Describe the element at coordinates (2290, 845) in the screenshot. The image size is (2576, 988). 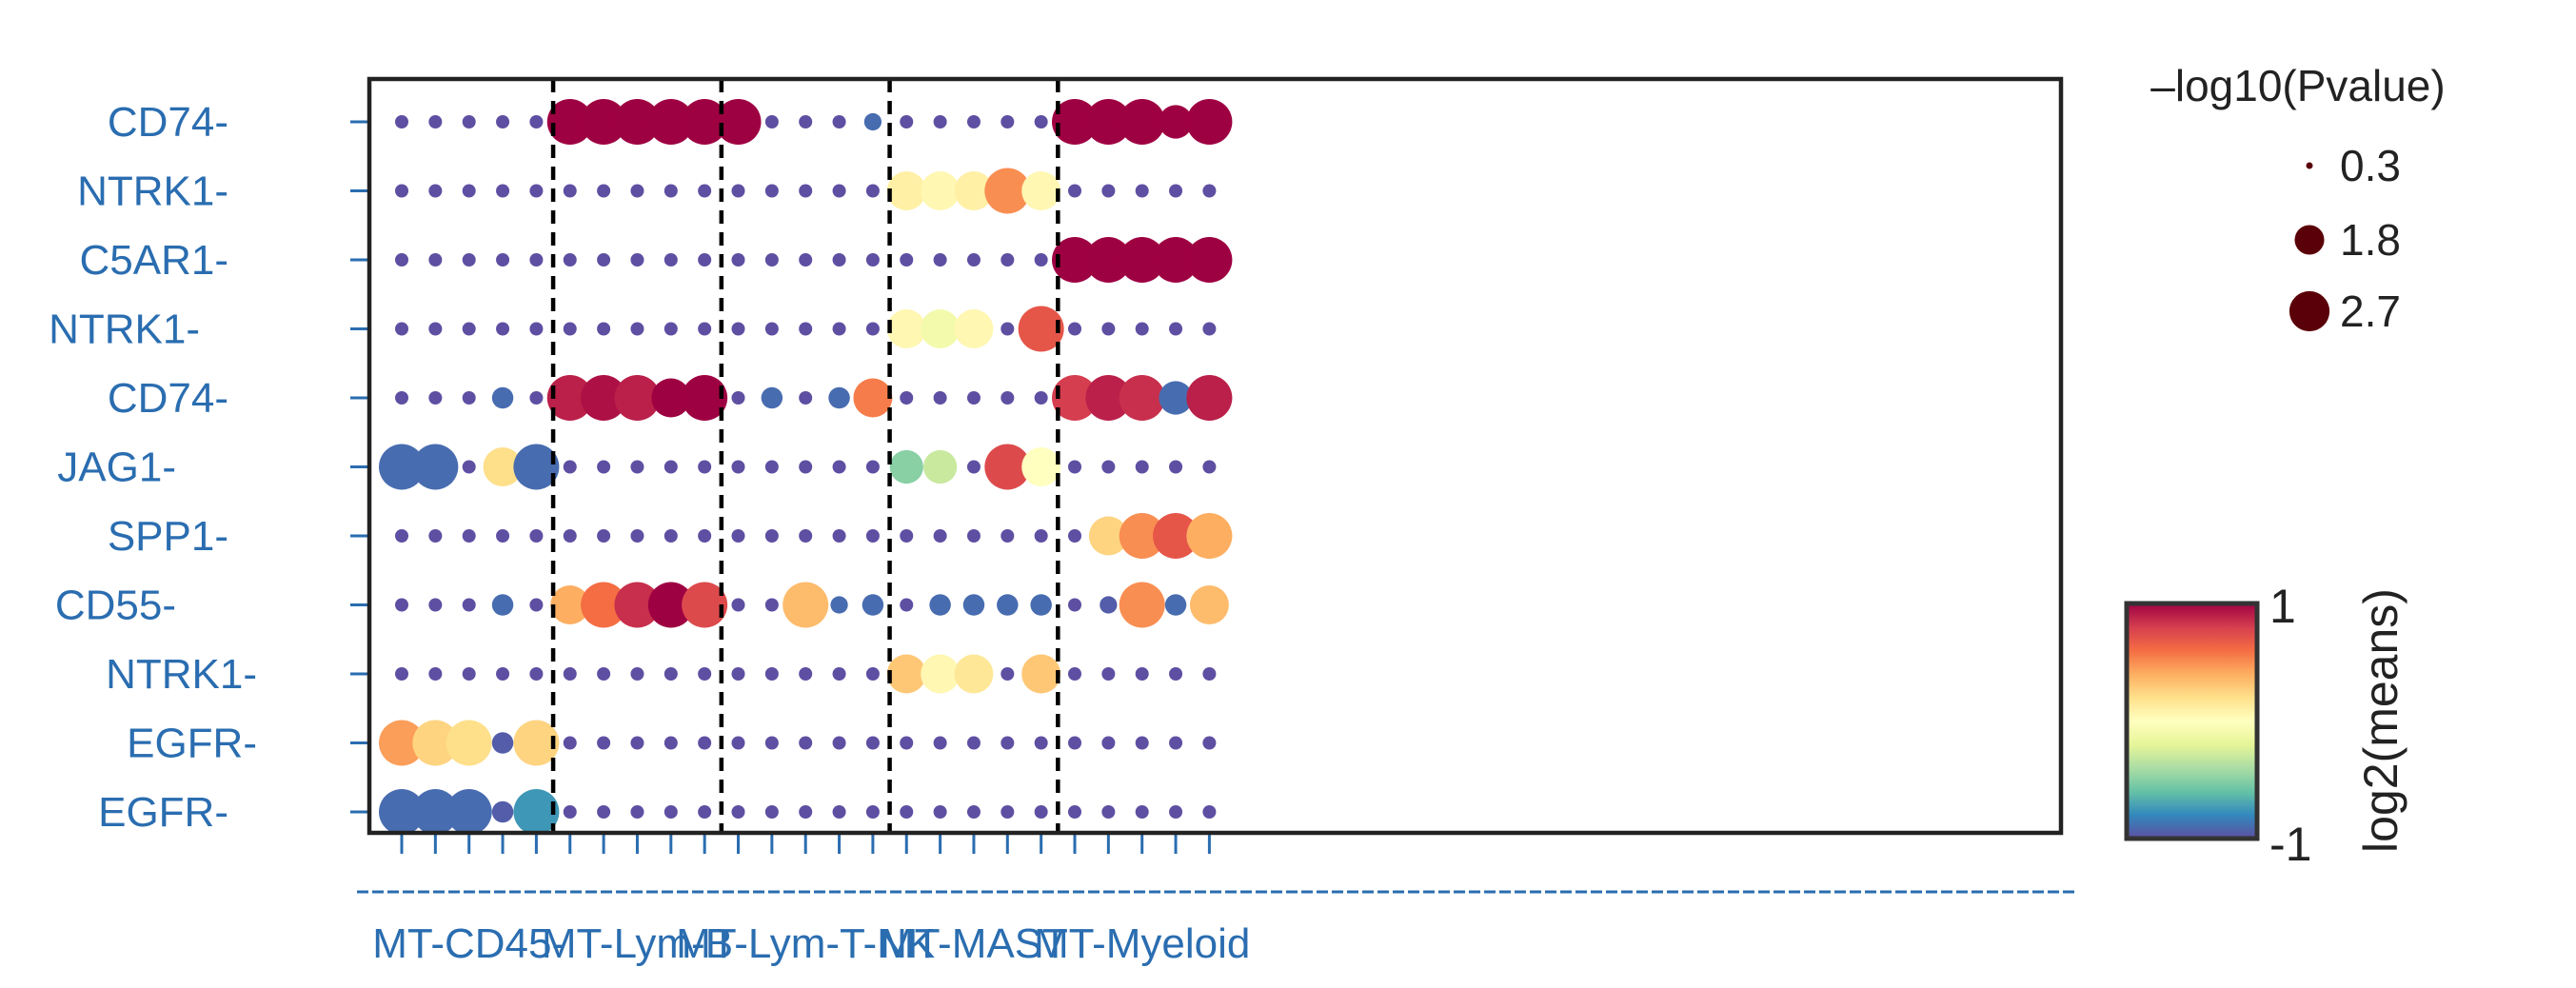
I see `colorbar-min-label: -1` at that location.